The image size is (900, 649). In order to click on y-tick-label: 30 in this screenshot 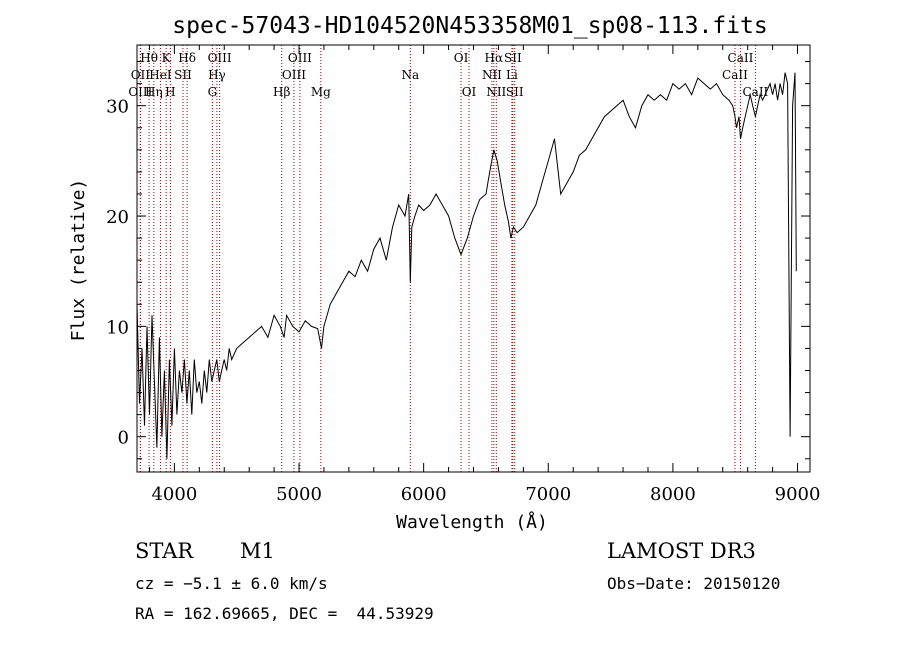, I will do `click(117, 107)`.